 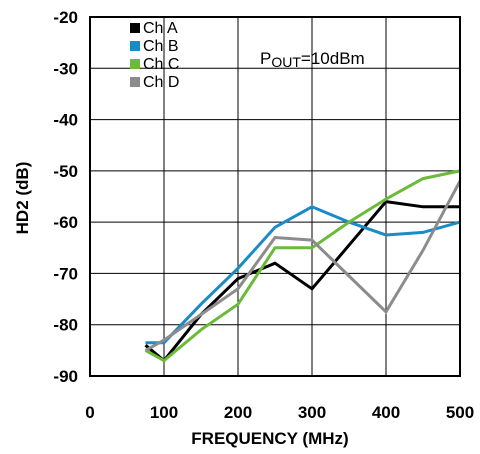 I want to click on x-tick-labels: 0 100 200 300 400 500, so click(x=279, y=412).